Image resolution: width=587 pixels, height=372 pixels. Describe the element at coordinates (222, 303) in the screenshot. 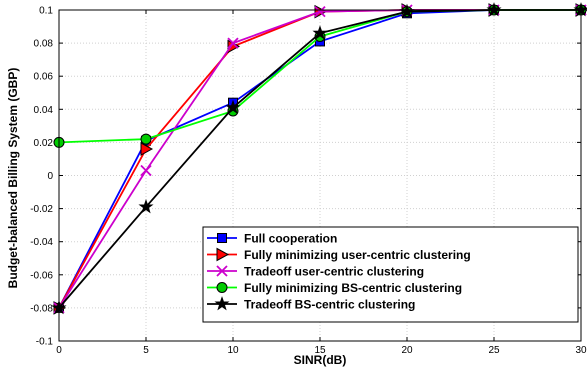

I see `star-marker` at that location.